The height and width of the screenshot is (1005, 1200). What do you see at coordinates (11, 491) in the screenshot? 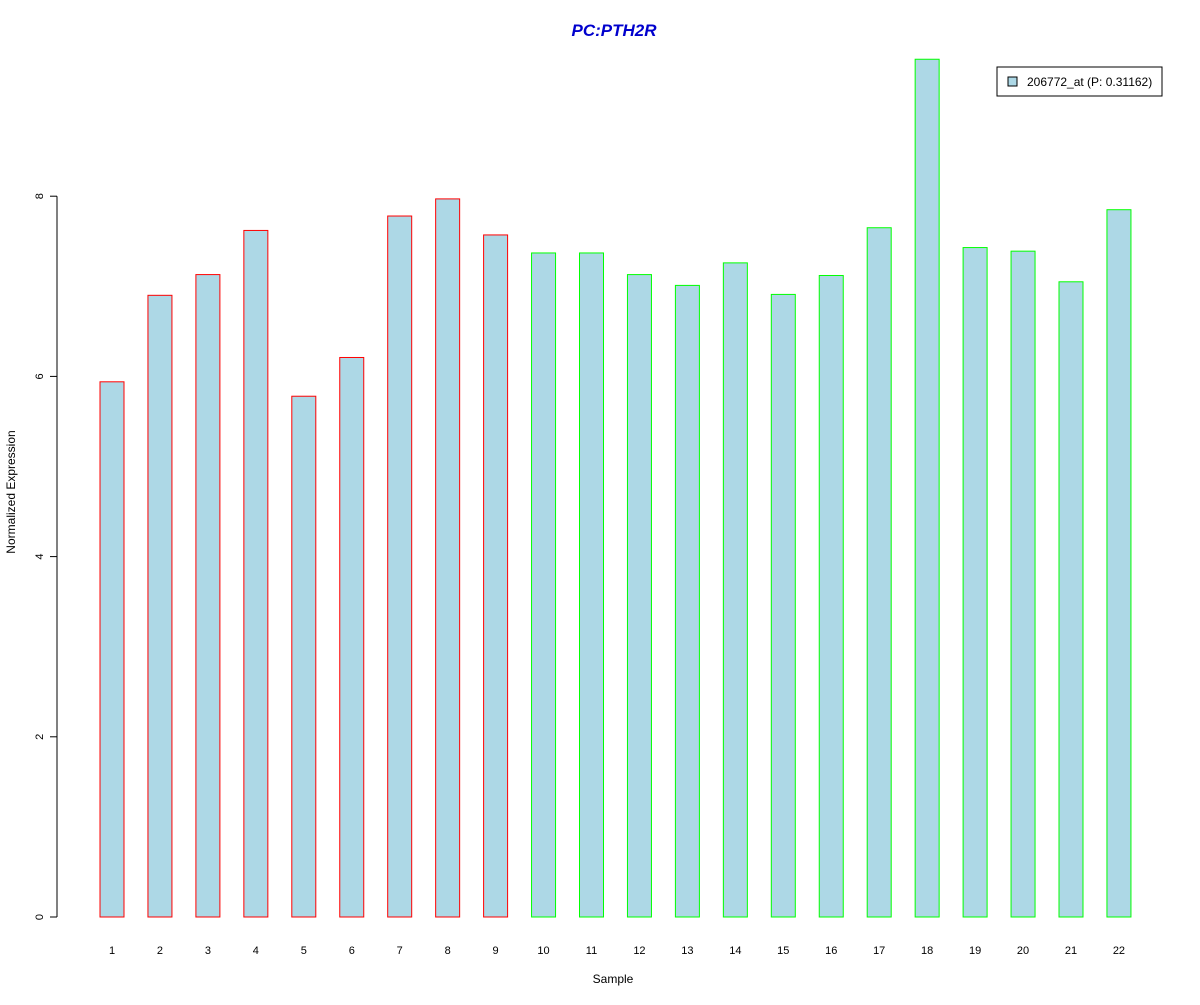
I see `y-axis-label: Normalized Expression` at bounding box center [11, 491].